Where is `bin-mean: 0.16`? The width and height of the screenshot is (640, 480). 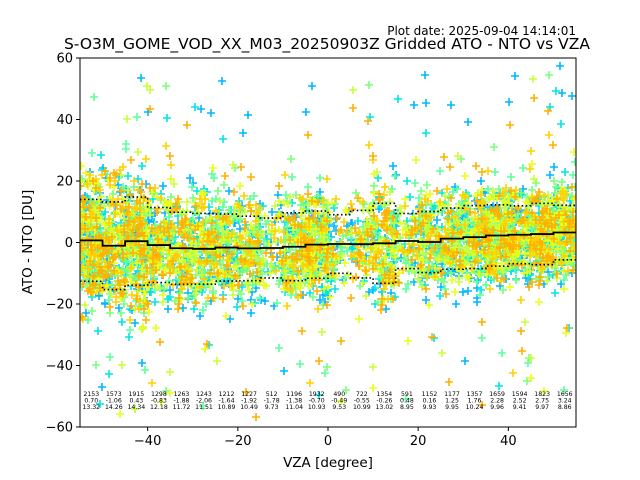
bin-mean: 0.16 is located at coordinates (430, 401).